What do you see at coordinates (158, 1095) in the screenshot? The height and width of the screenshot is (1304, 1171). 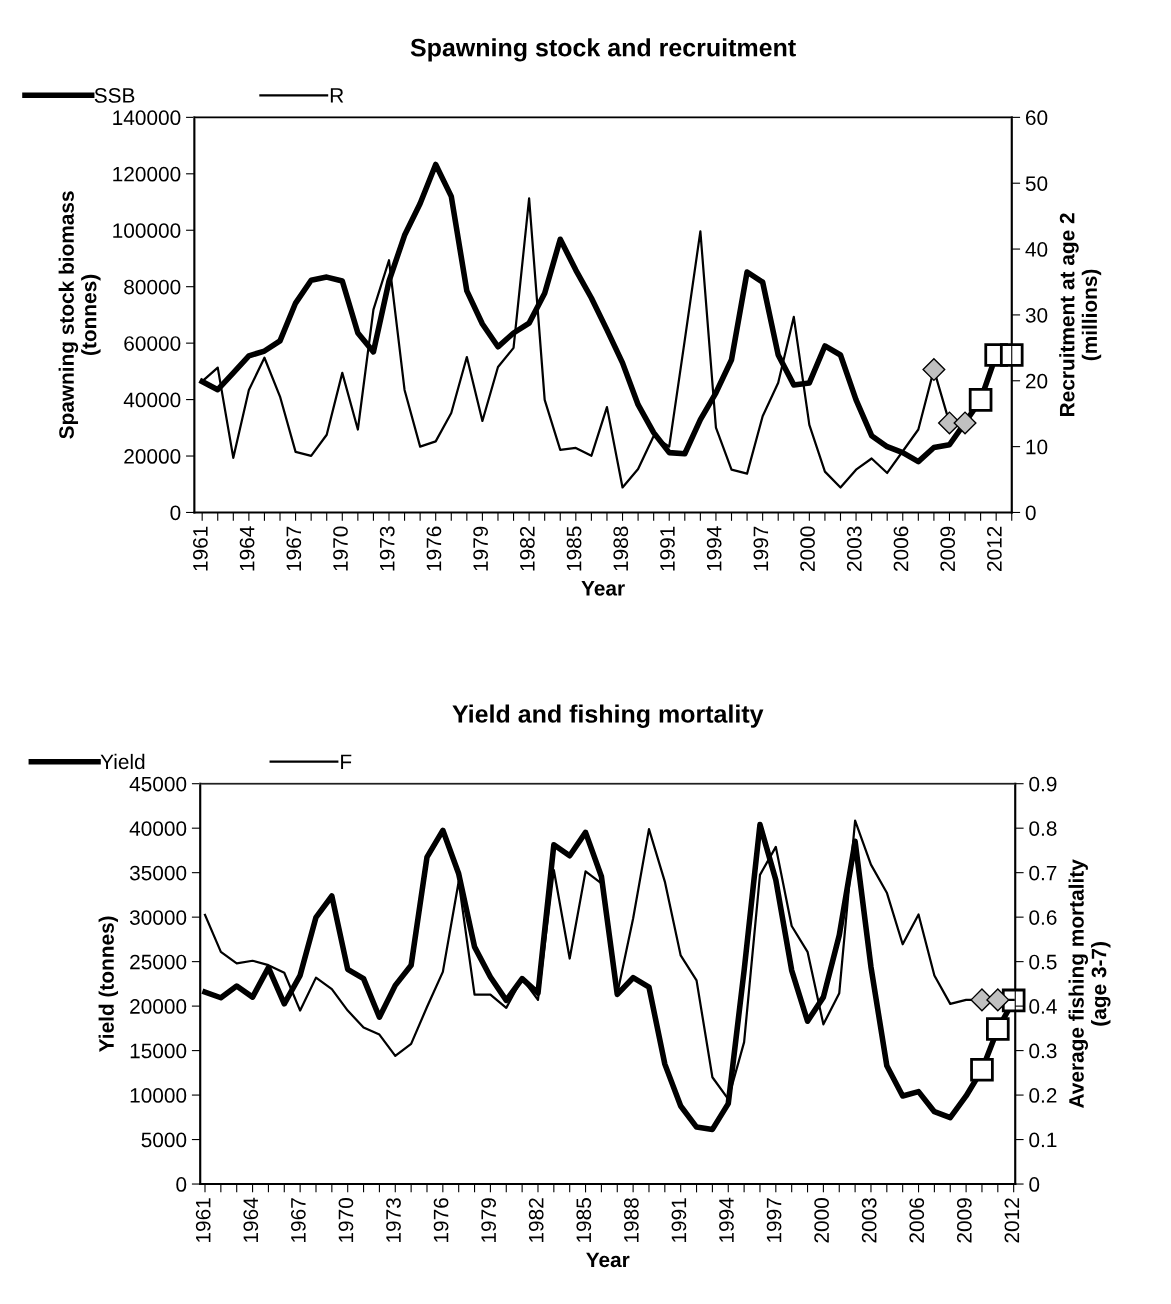 I see `y-tick-label: 10000` at bounding box center [158, 1095].